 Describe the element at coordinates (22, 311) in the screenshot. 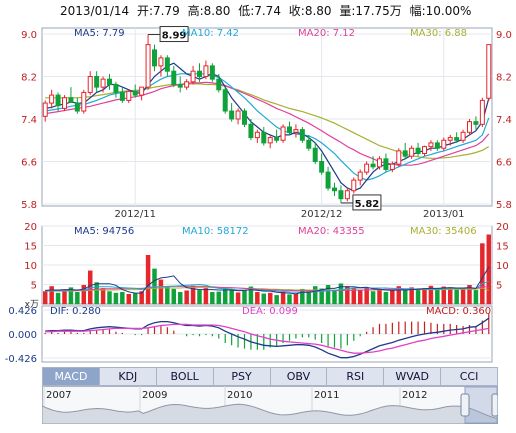

I see `macd-y-tick-label: 0.426` at that location.